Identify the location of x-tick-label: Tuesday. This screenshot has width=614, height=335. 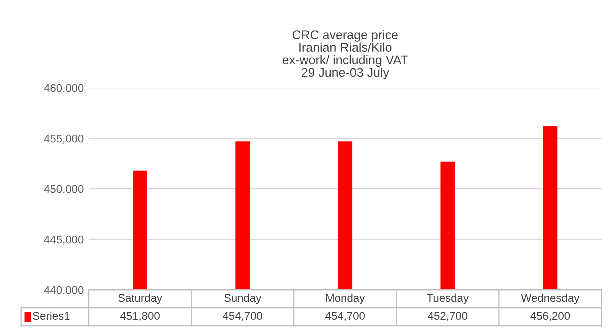
(448, 299).